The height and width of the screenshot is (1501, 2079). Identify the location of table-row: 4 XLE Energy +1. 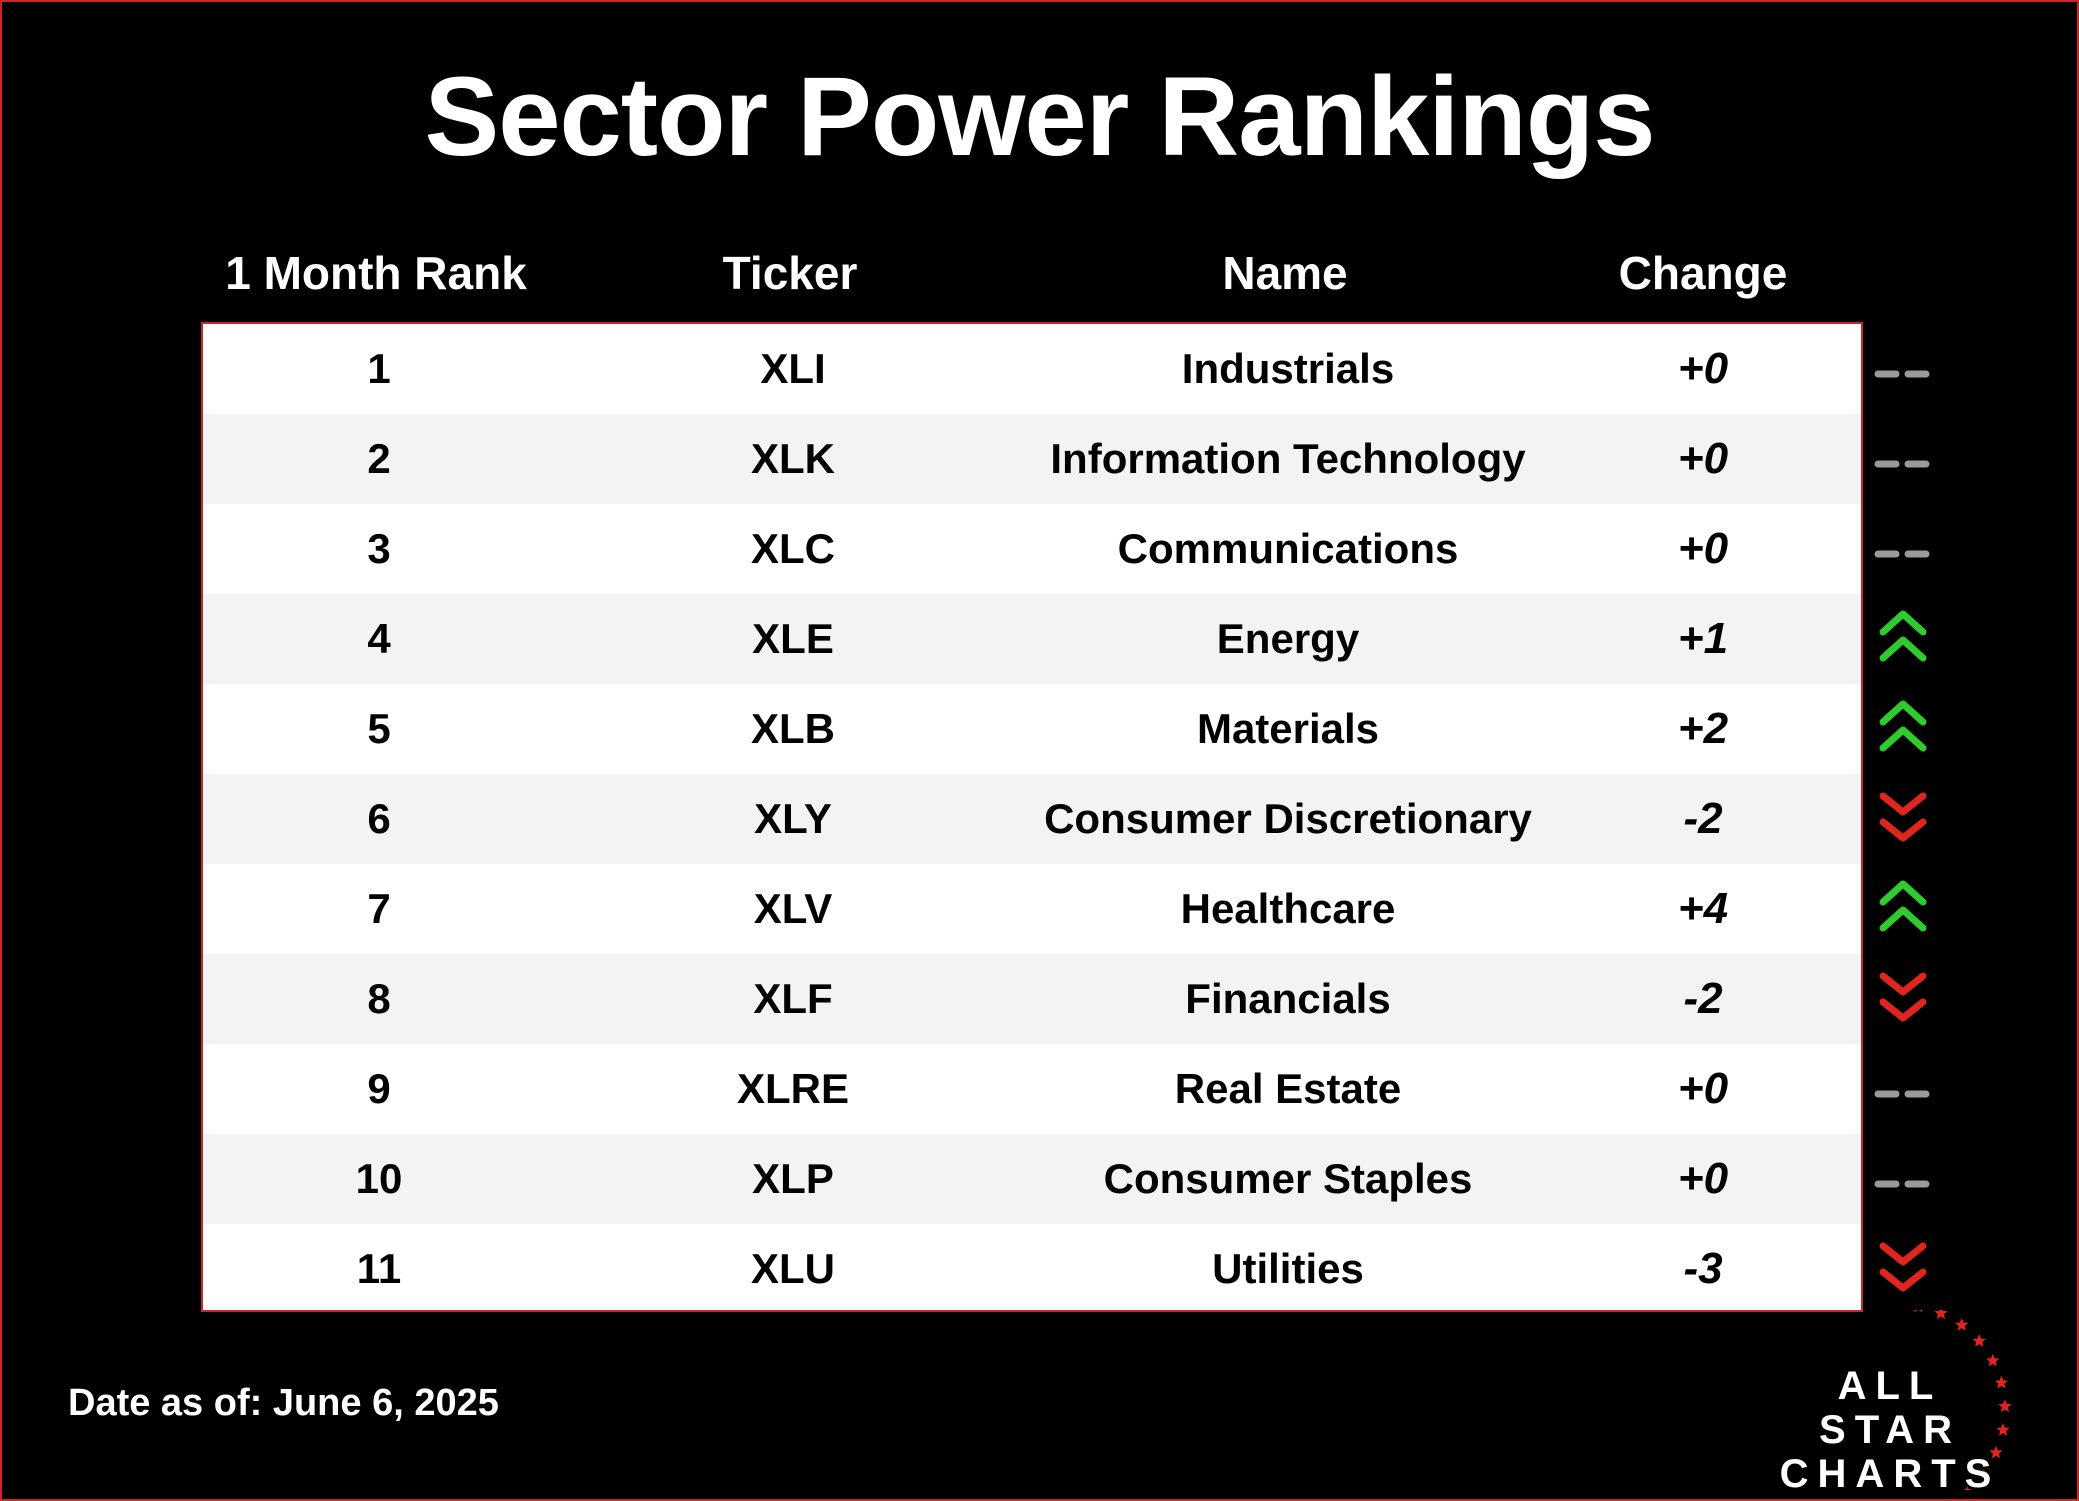
(1032, 639).